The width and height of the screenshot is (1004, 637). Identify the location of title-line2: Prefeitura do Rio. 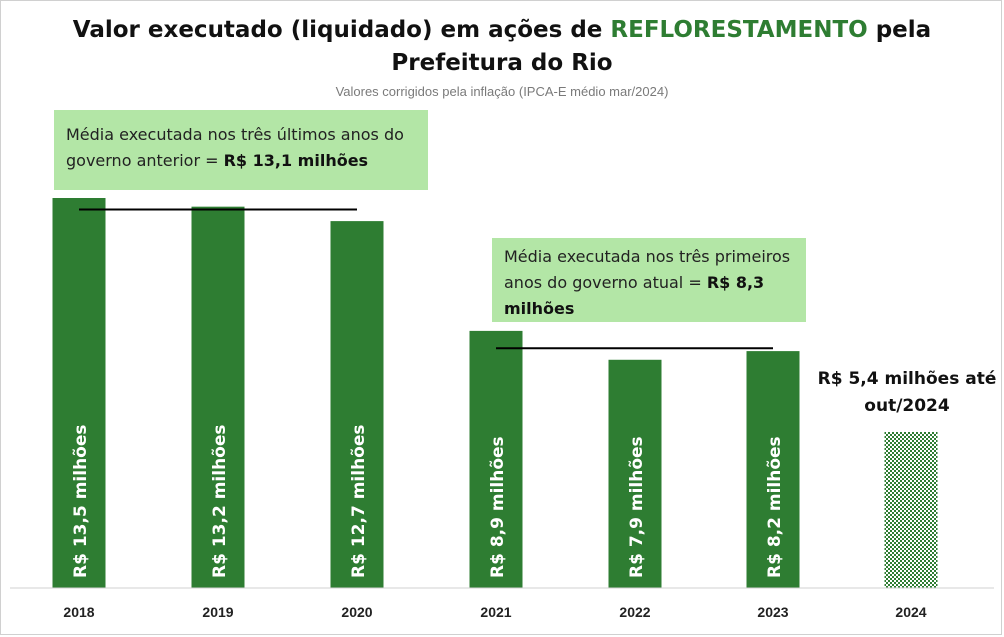
(502, 63).